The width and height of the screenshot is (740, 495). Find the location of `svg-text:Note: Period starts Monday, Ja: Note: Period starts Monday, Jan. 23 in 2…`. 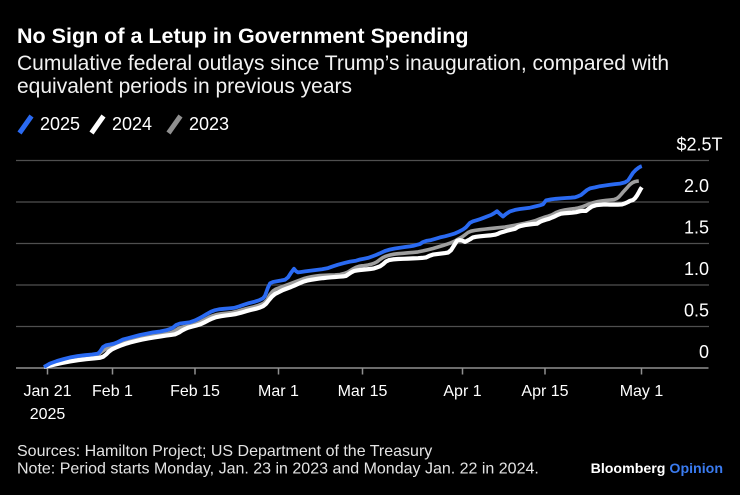

svg-text:Note: Period starts Monday, Ja: Note: Period starts Monday, Jan. 23 in 2… is located at coordinates (278, 469).